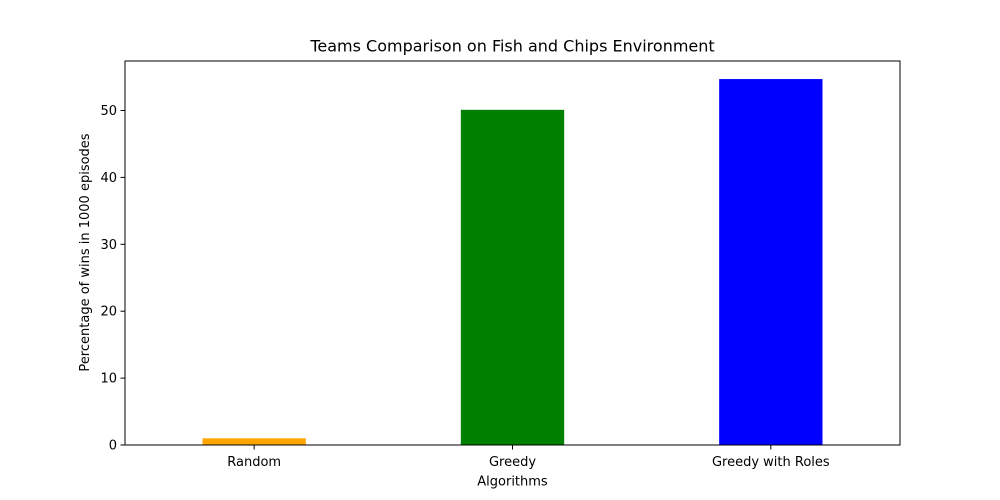  What do you see at coordinates (512, 482) in the screenshot?
I see `x-axis-label: Algorithms` at bounding box center [512, 482].